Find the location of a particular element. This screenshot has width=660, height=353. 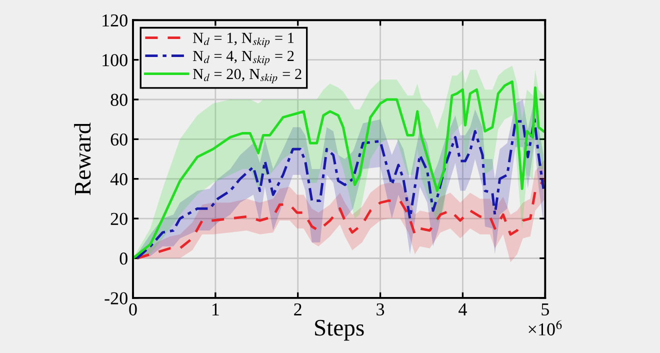

x-tick-label: 4 is located at coordinates (462, 309).